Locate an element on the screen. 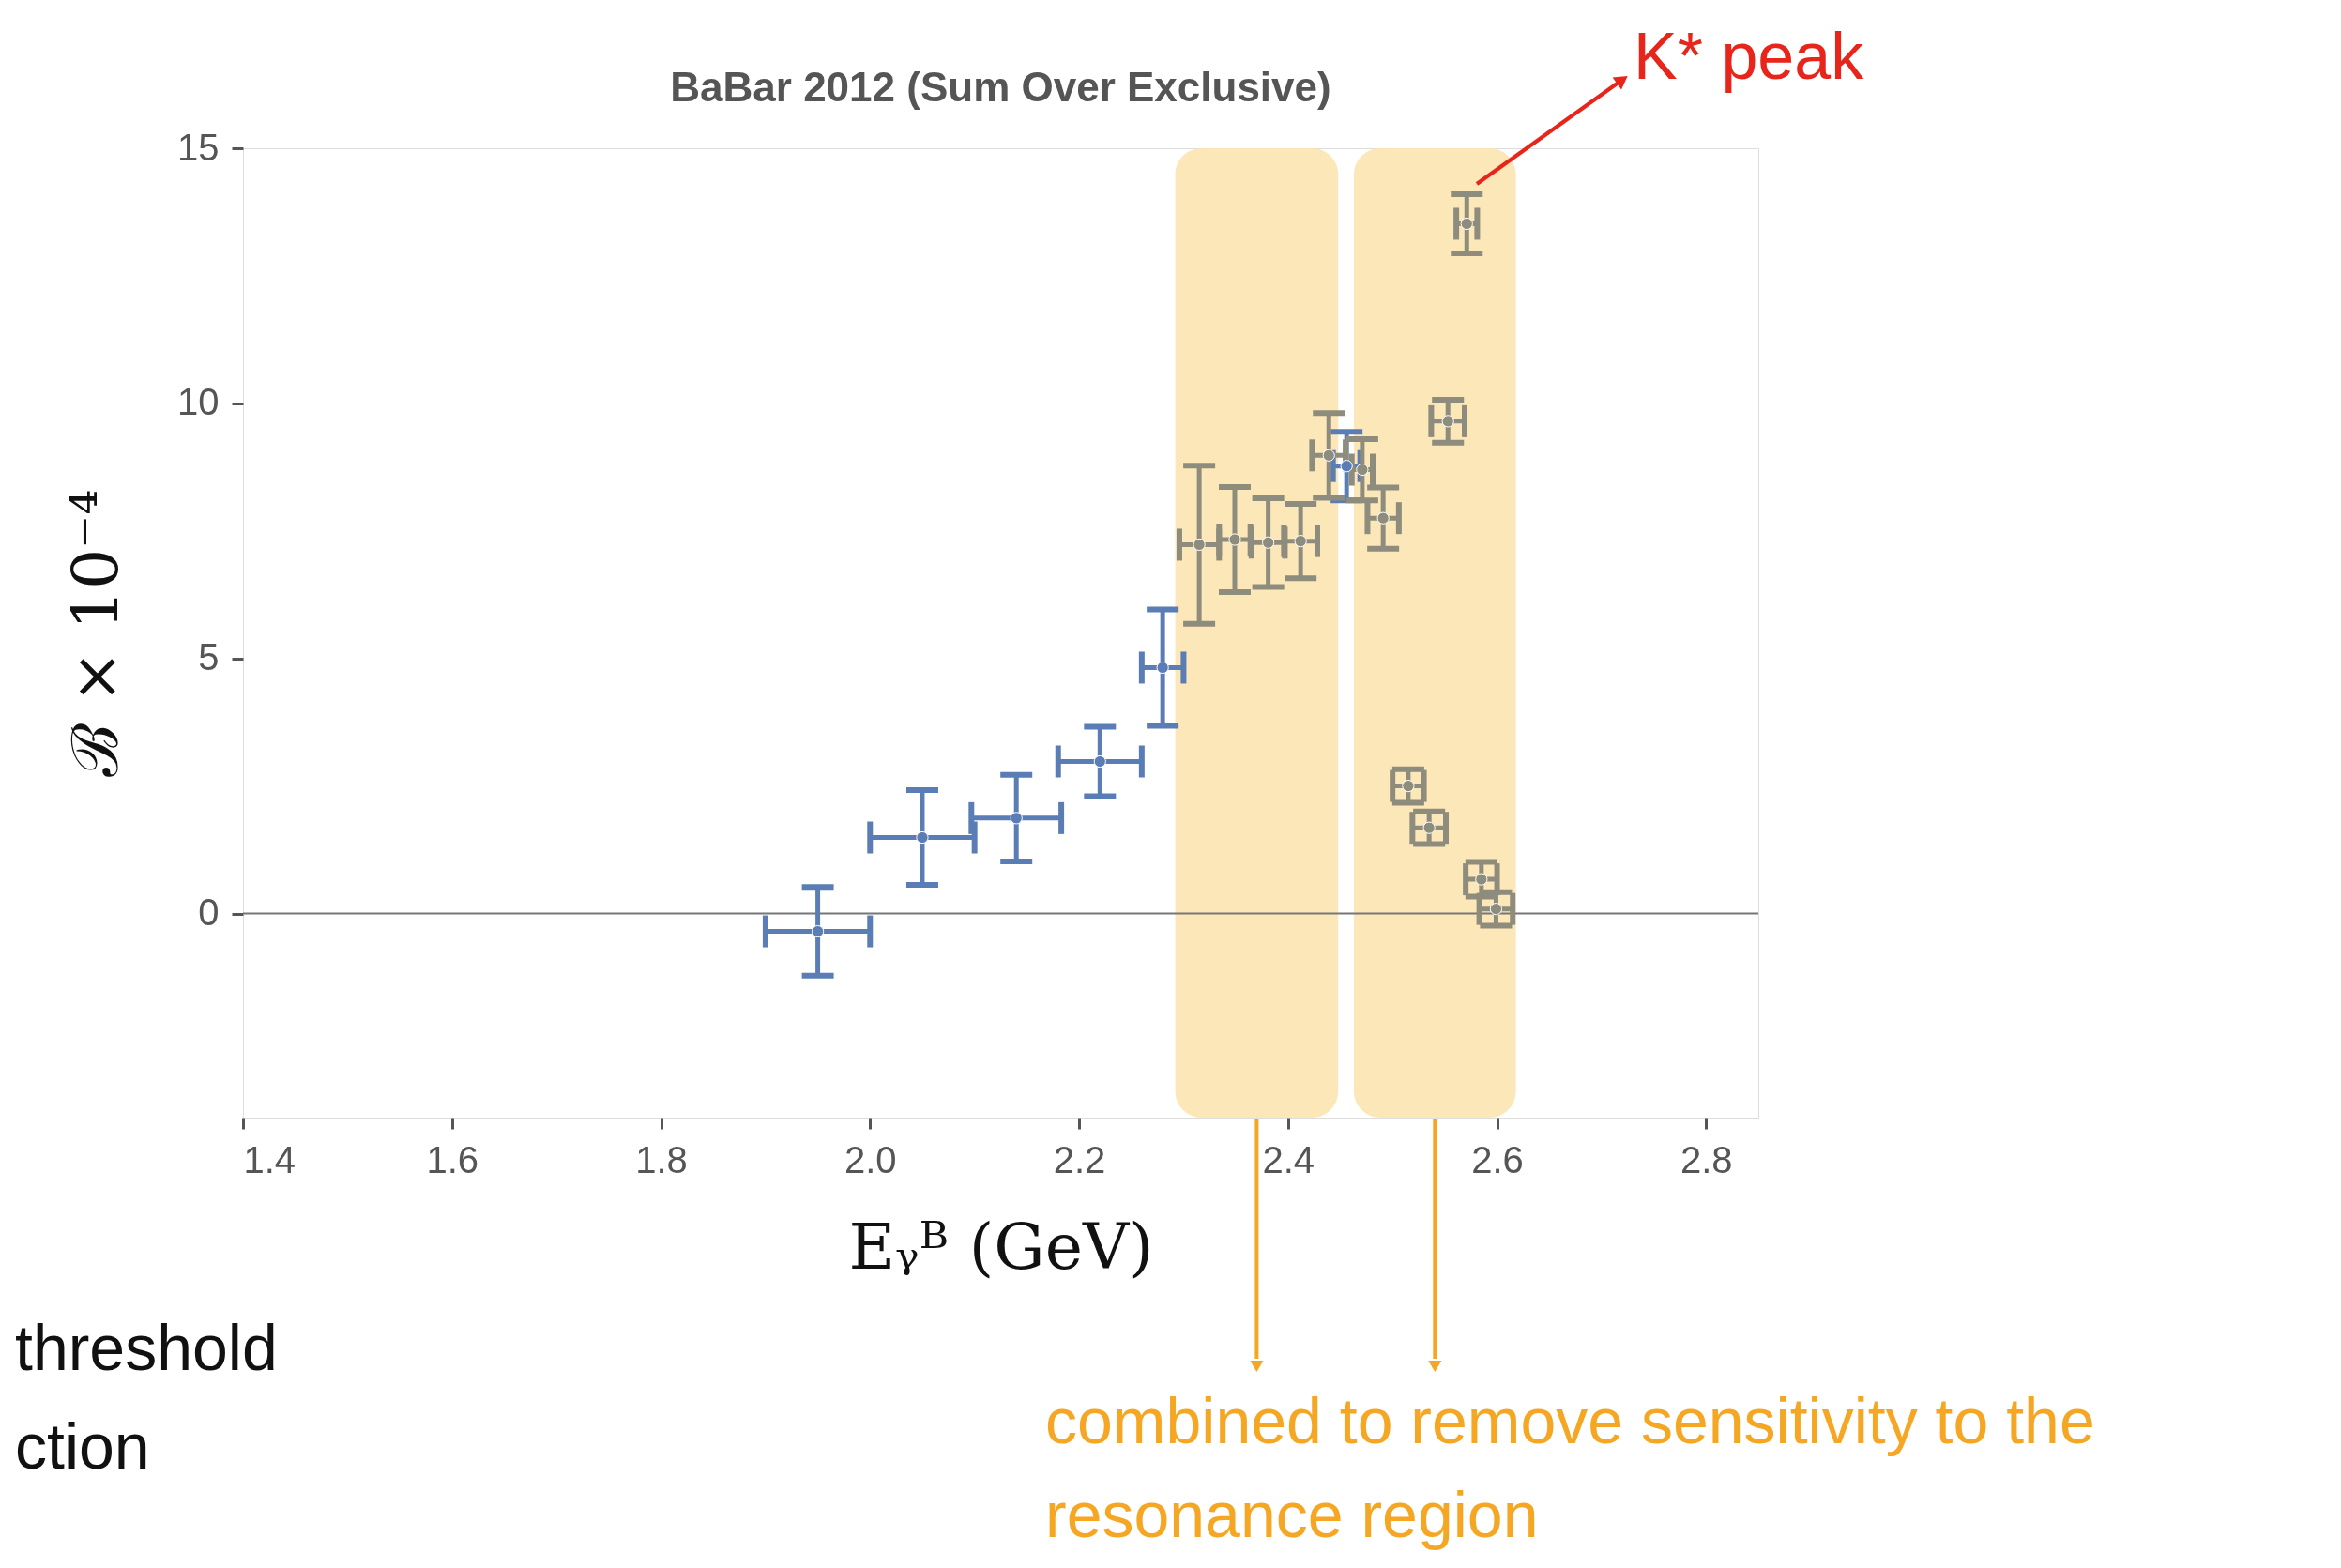  y-tick-label: 10 is located at coordinates (198, 402).